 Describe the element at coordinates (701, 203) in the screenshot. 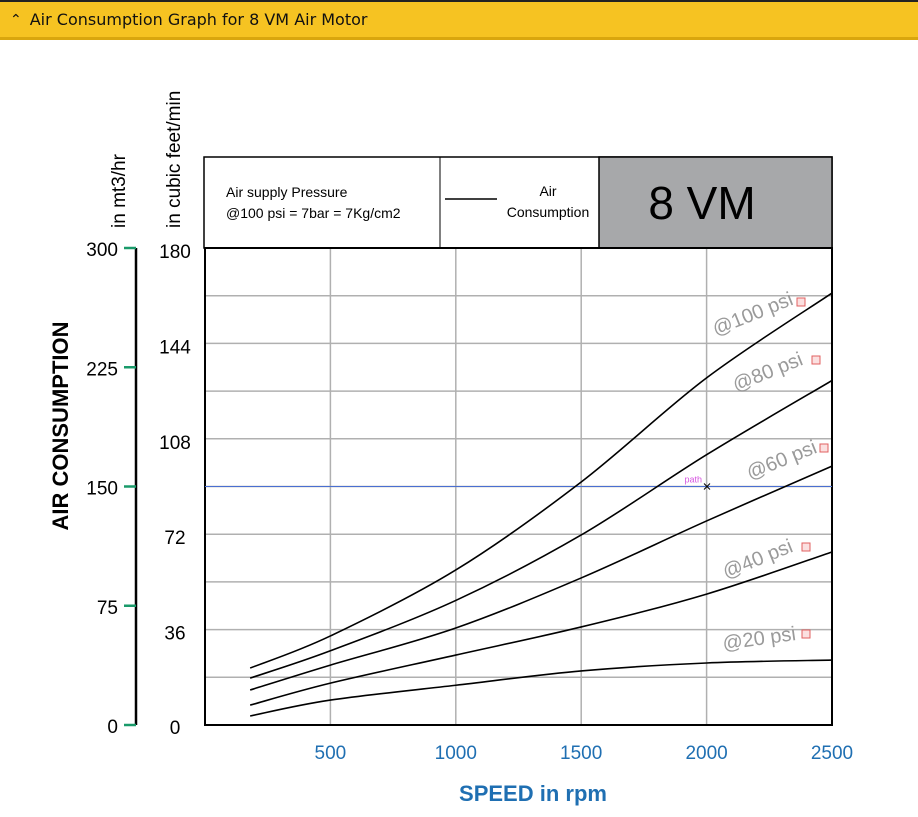

I see `model-label: 8 VM` at that location.